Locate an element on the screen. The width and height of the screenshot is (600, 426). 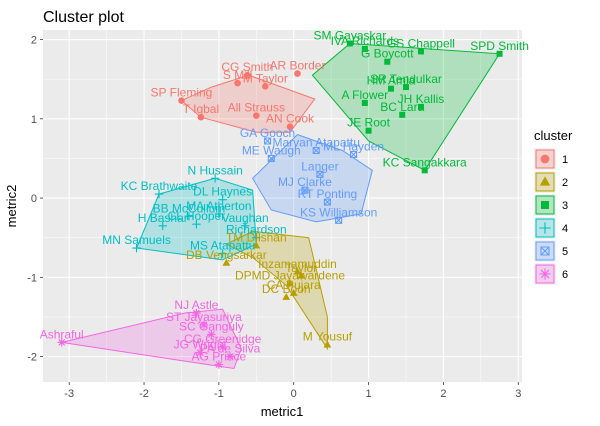
legend-title: cluster is located at coordinates (553, 135).